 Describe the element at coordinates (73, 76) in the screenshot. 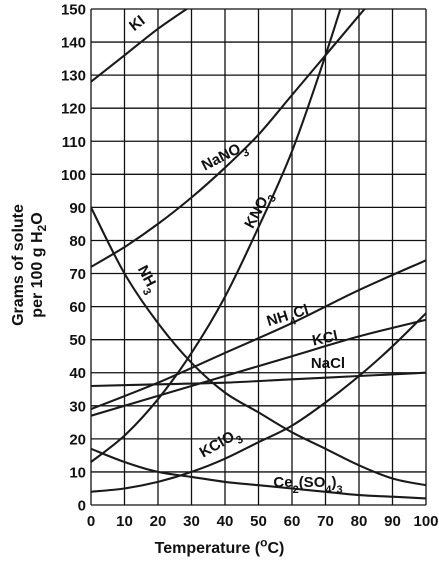

I see `y-tick-label: 130` at that location.